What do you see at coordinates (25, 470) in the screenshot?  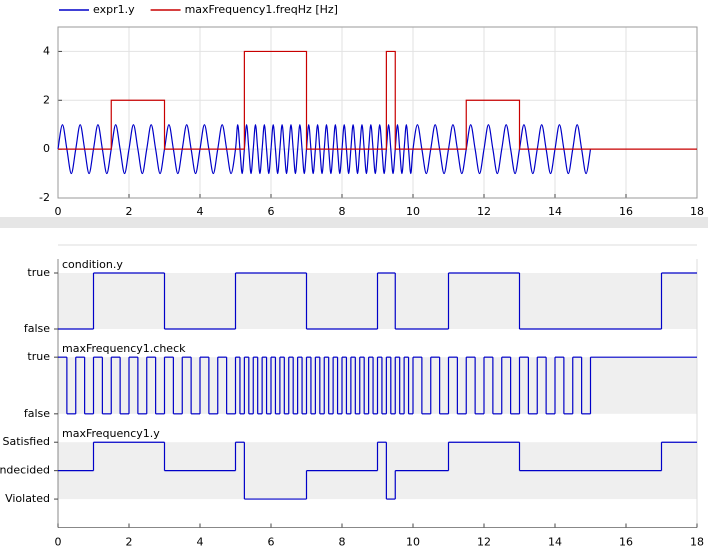 I see `y-tick-label: Undecided` at bounding box center [25, 470].